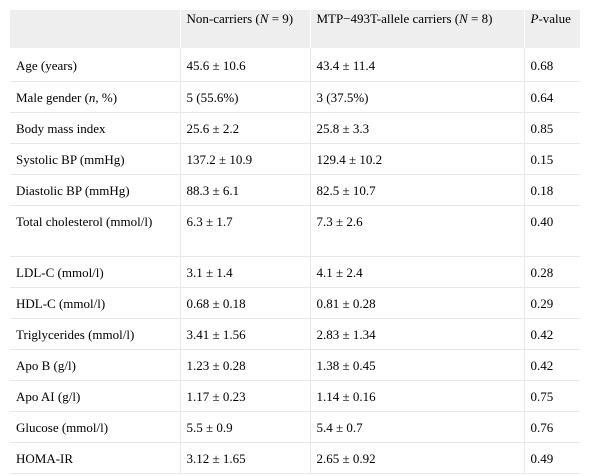  Describe the element at coordinates (417, 396) in the screenshot. I see `carriers-value: 1.14 ± 0.16` at that location.